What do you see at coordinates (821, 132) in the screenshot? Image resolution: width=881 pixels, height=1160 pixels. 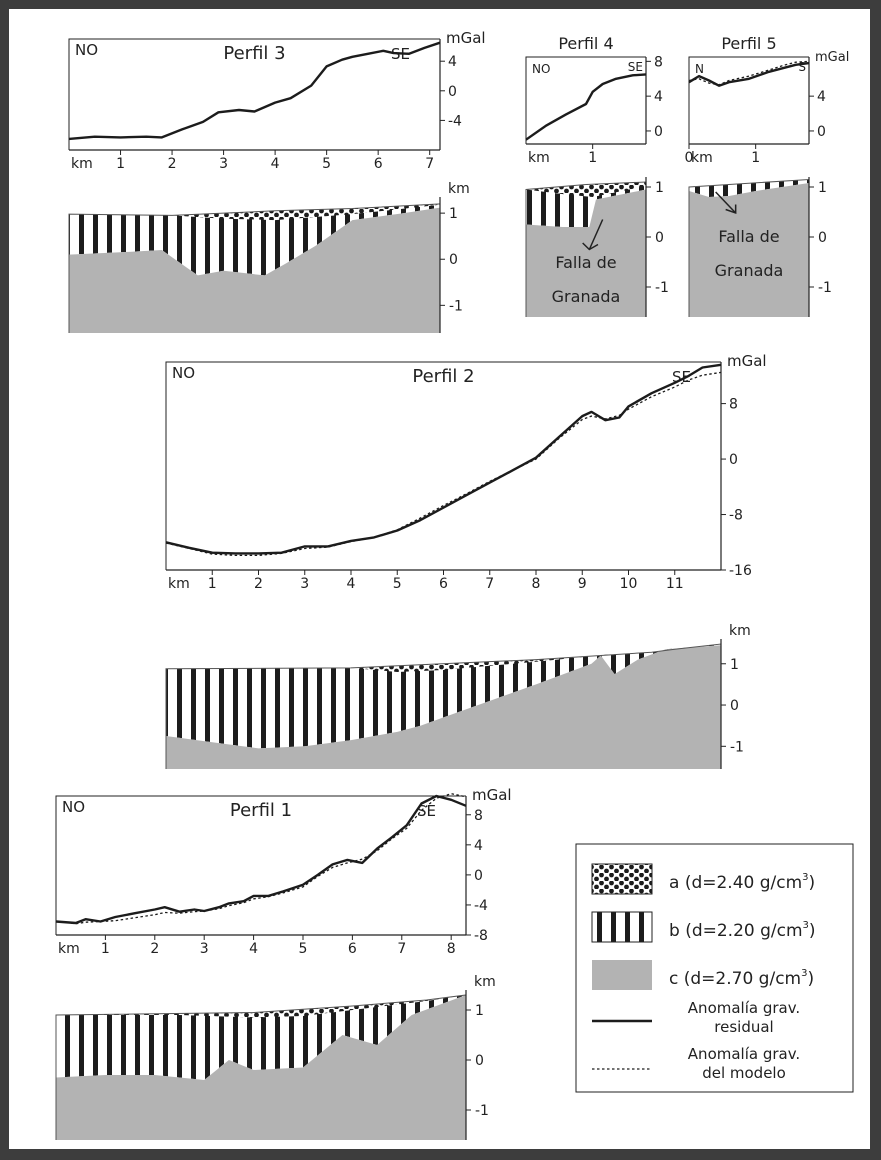 I see `perfil5-y-tick-label-1: 0` at bounding box center [821, 132].